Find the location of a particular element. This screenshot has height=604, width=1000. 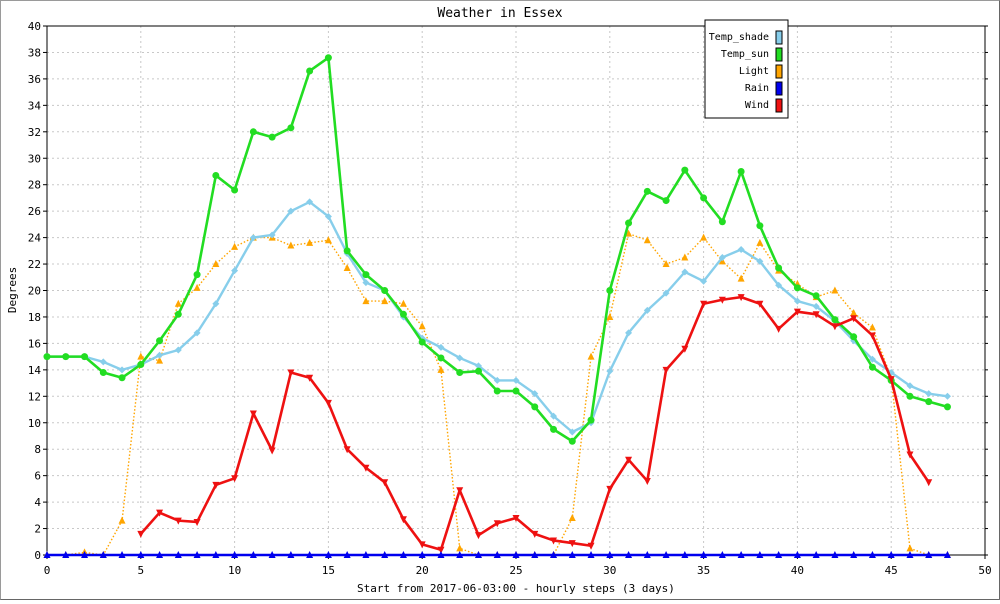

x-tick-label: 5 is located at coordinates (140, 570).